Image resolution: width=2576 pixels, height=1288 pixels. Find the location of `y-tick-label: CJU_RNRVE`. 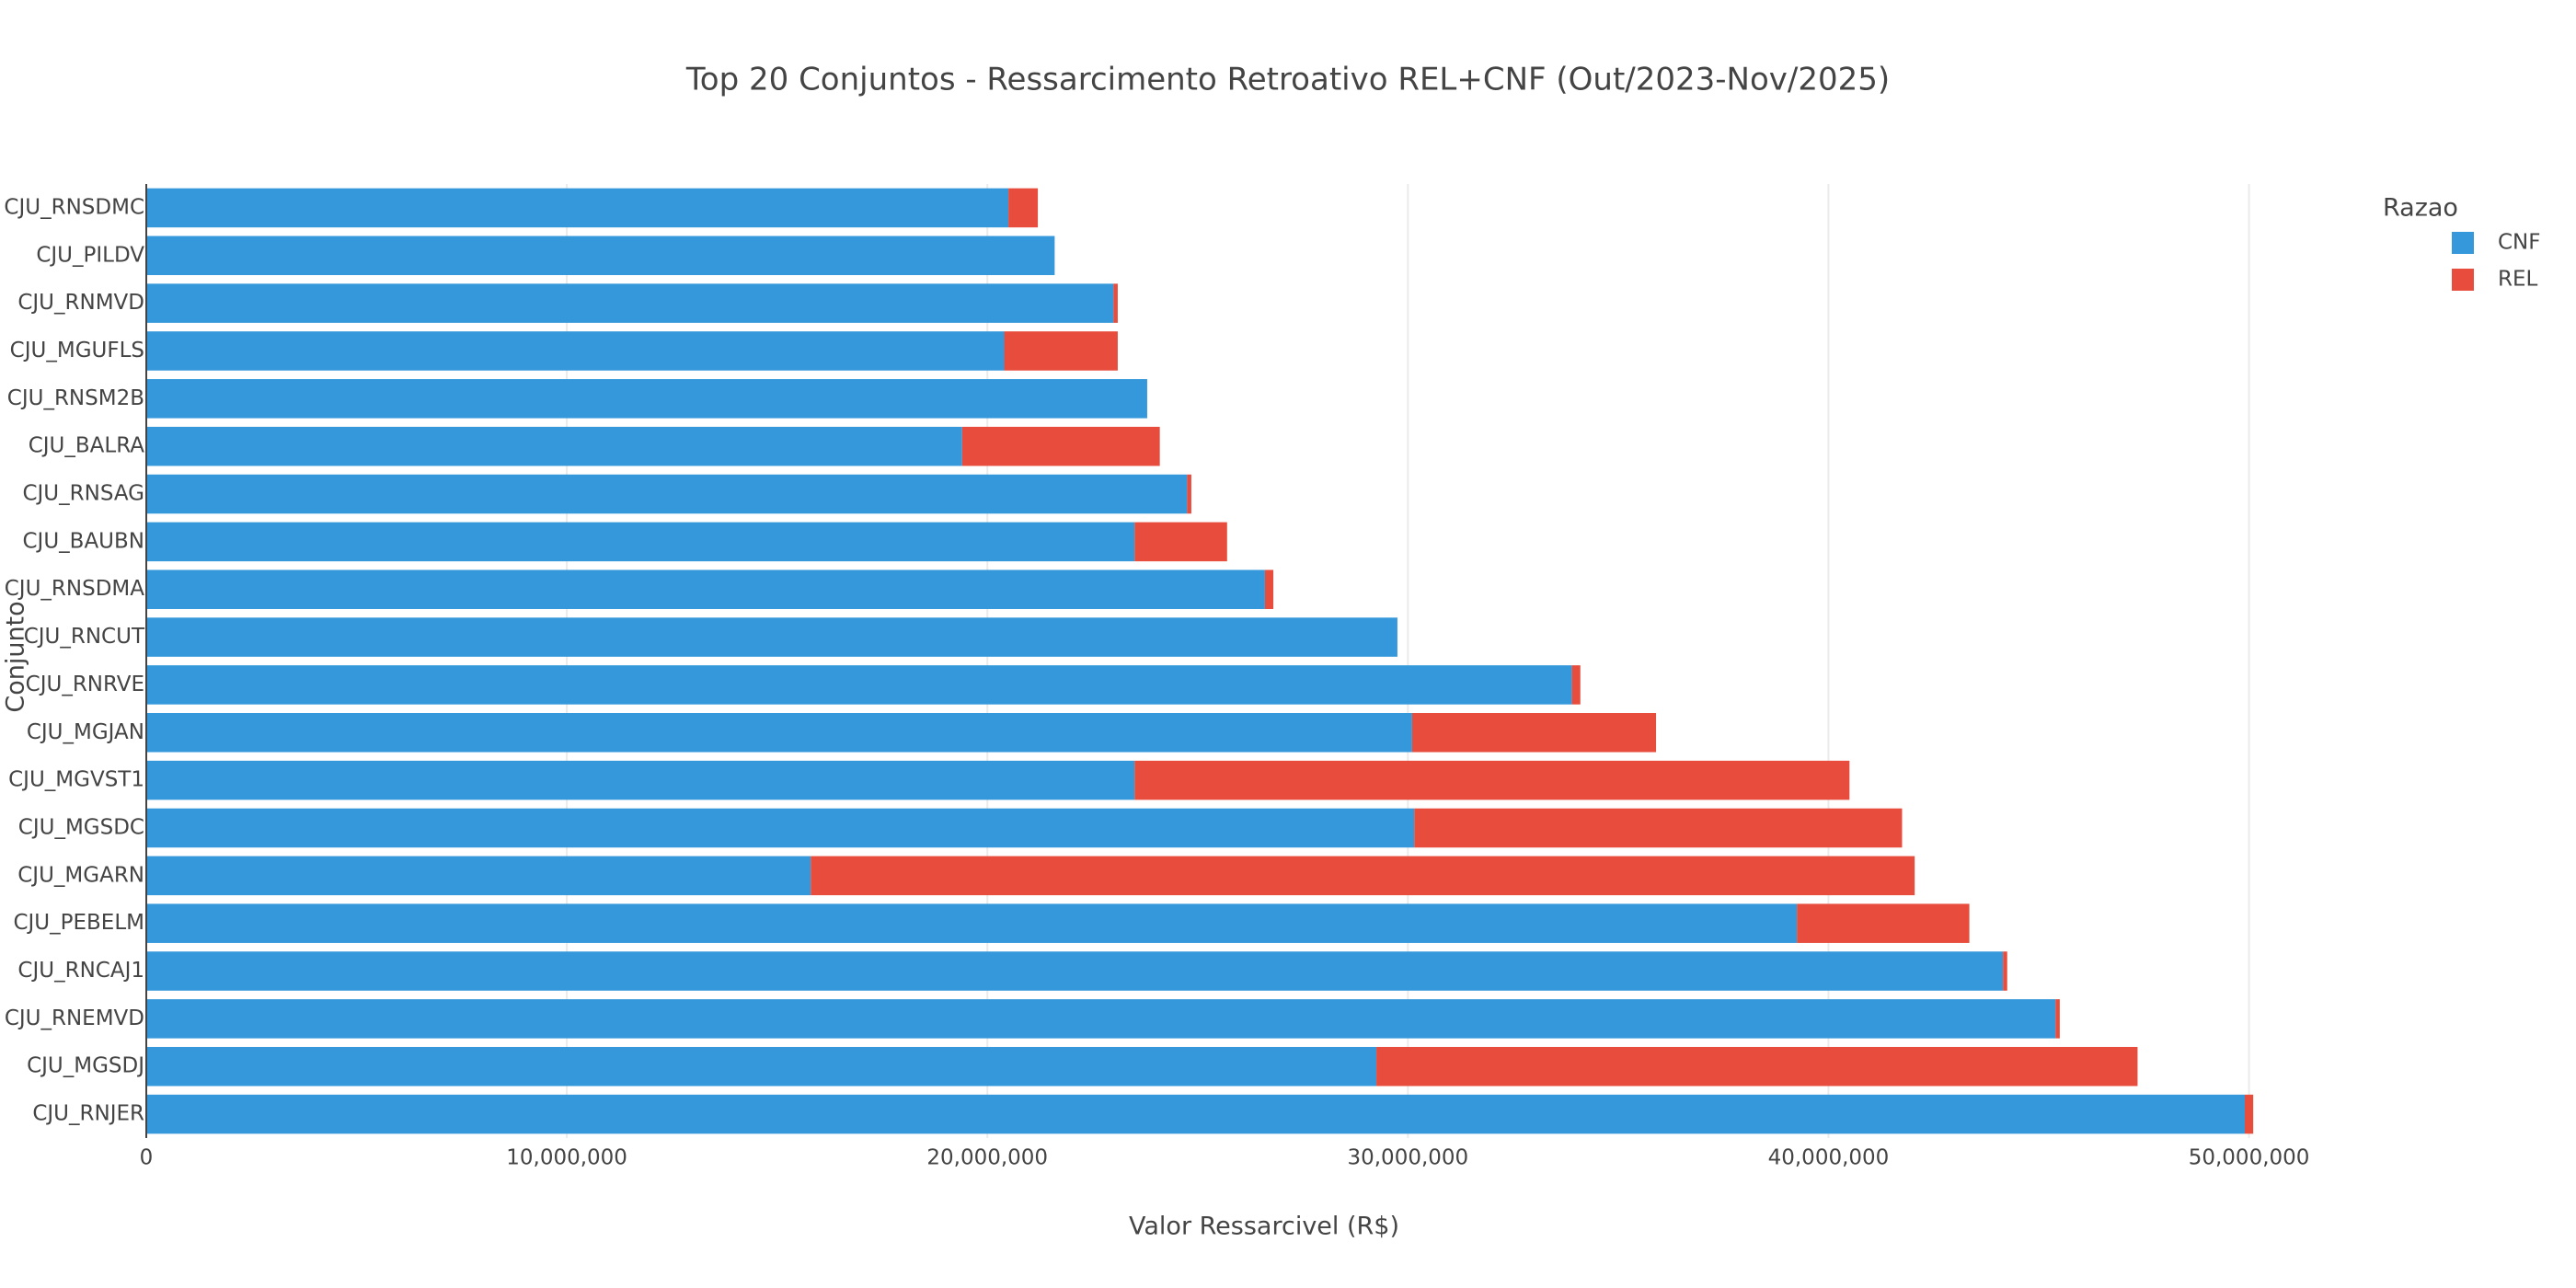

y-tick-label: CJU_RNRVE is located at coordinates (85, 684).